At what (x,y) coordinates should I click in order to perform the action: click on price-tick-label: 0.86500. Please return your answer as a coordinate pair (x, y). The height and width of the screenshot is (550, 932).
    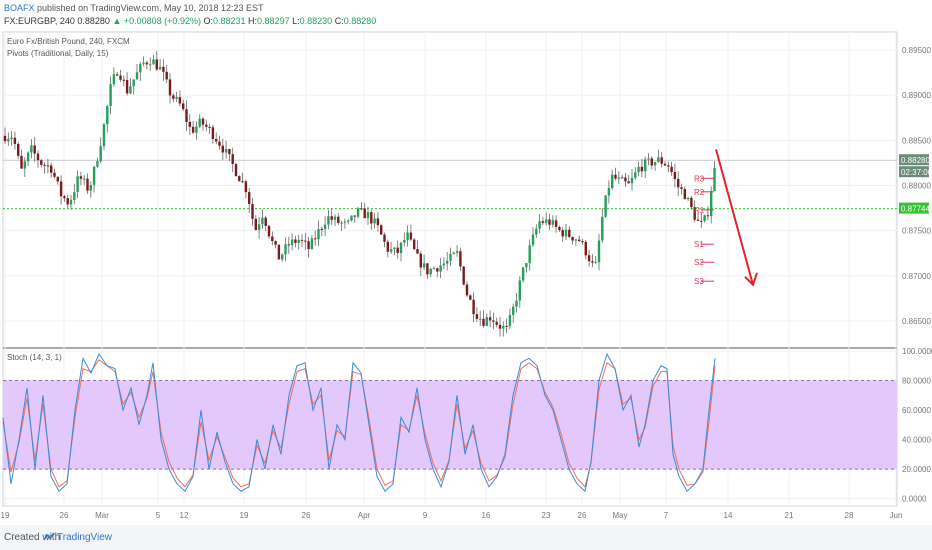
    Looking at the image, I should click on (916, 321).